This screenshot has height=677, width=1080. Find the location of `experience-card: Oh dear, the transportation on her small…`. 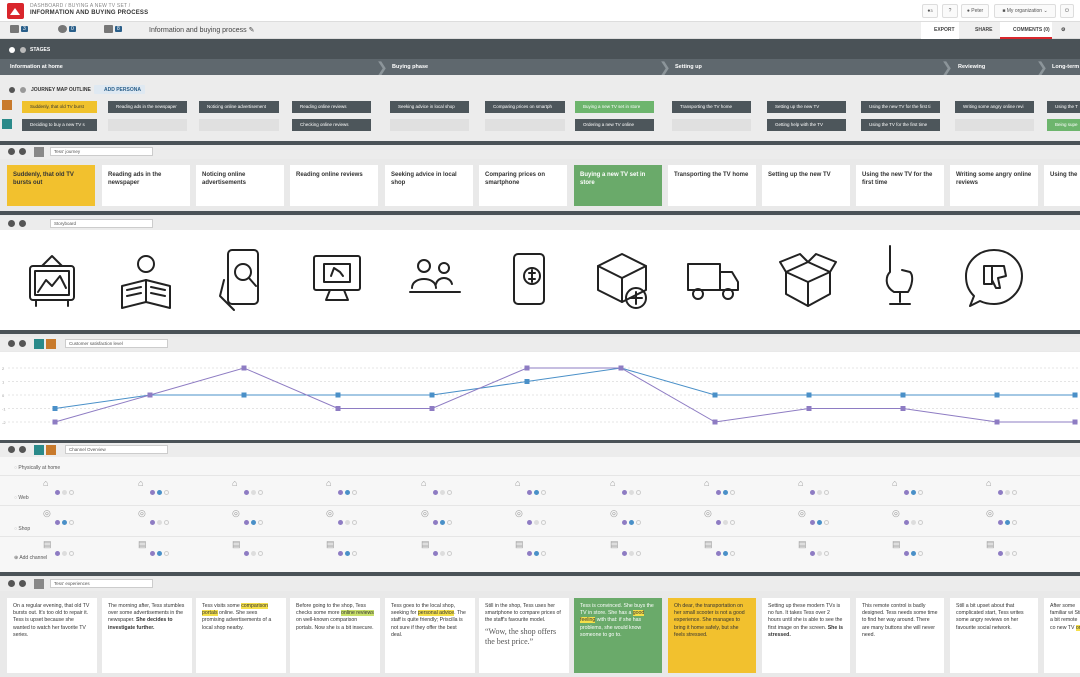

experience-card: Oh dear, the transportation on her small… is located at coordinates (712, 635).